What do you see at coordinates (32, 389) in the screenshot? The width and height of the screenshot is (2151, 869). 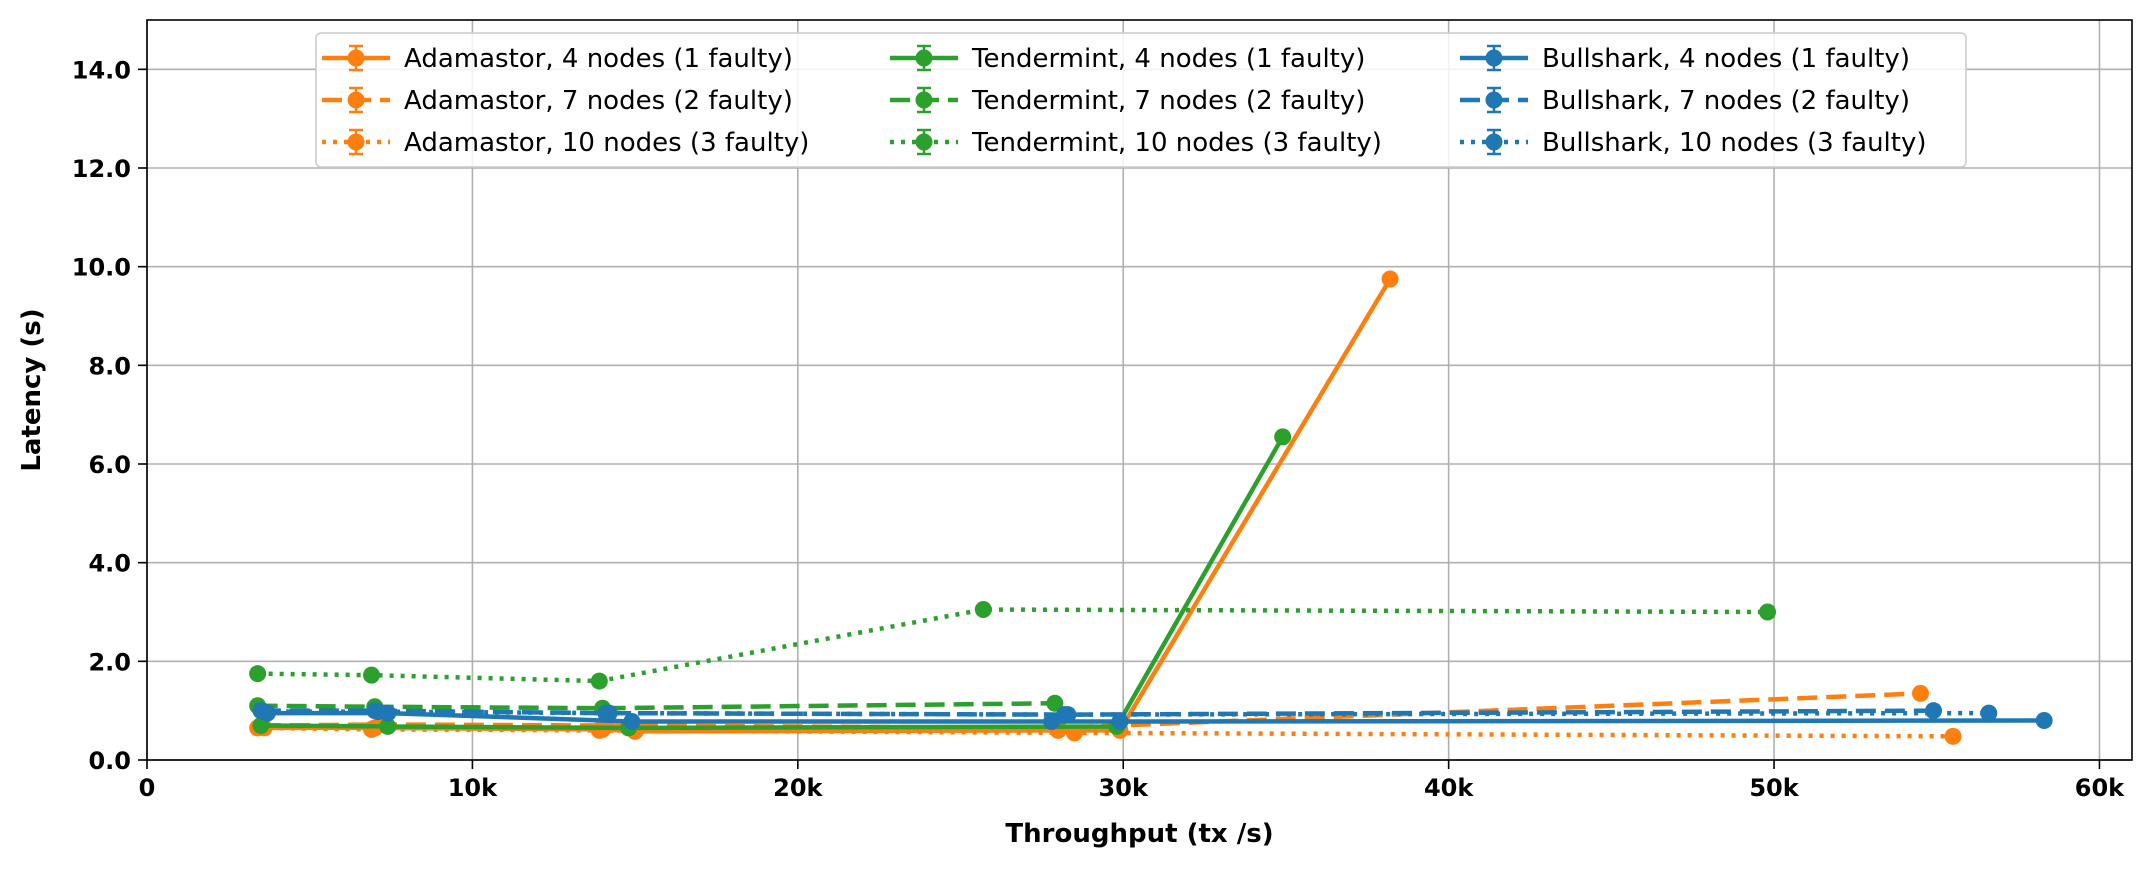 I see `y-axis-label: Latency (s)` at bounding box center [32, 389].